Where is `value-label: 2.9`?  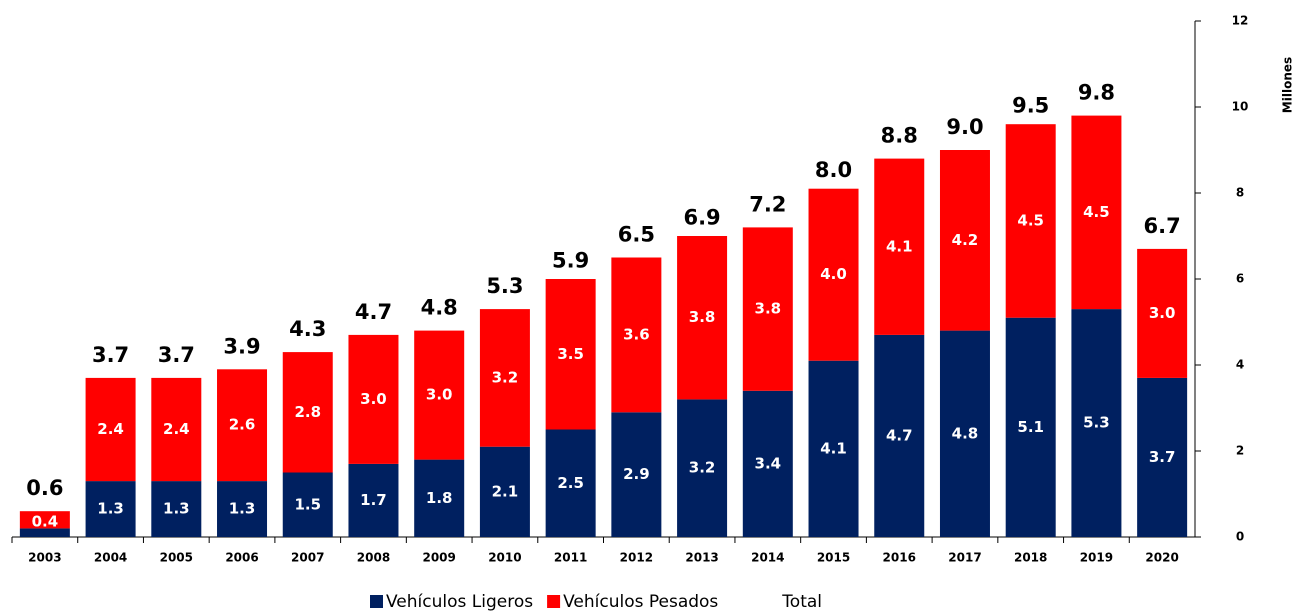 value-label: 2.9 is located at coordinates (636, 474).